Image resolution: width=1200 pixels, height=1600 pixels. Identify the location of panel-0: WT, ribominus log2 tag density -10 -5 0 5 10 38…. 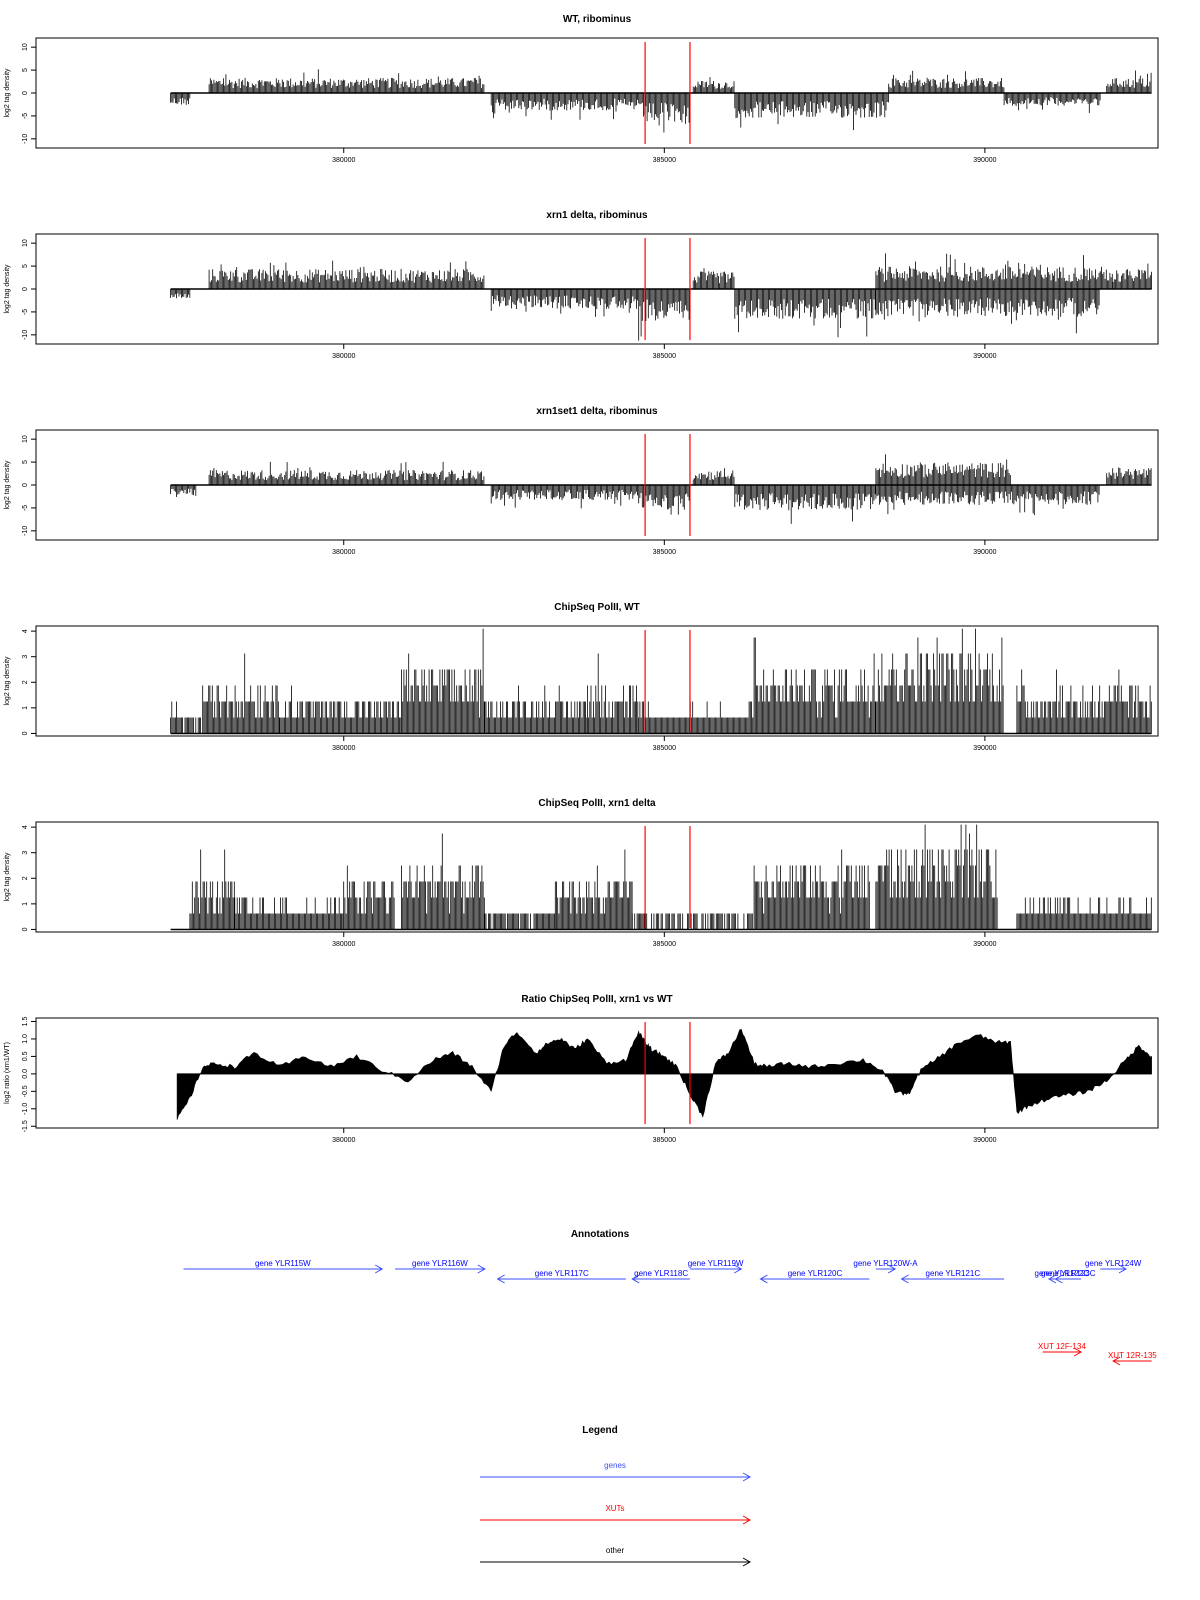
(581, 89).